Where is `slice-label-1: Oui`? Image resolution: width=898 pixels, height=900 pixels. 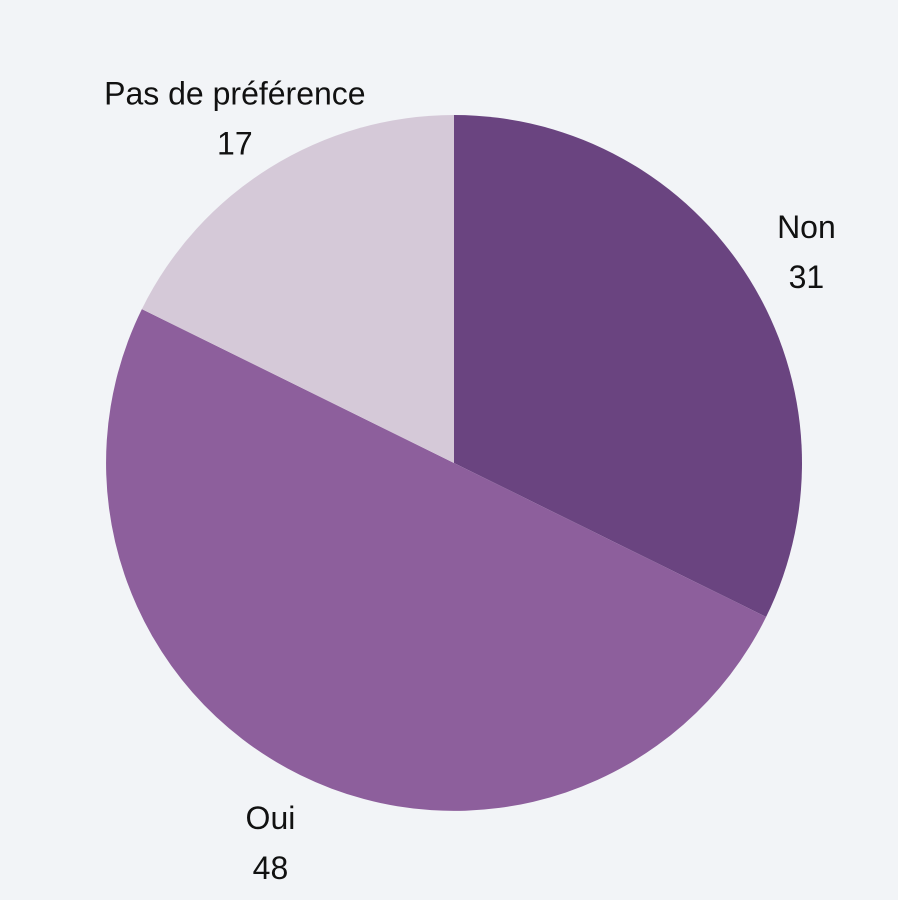
slice-label-1: Oui is located at coordinates (271, 818).